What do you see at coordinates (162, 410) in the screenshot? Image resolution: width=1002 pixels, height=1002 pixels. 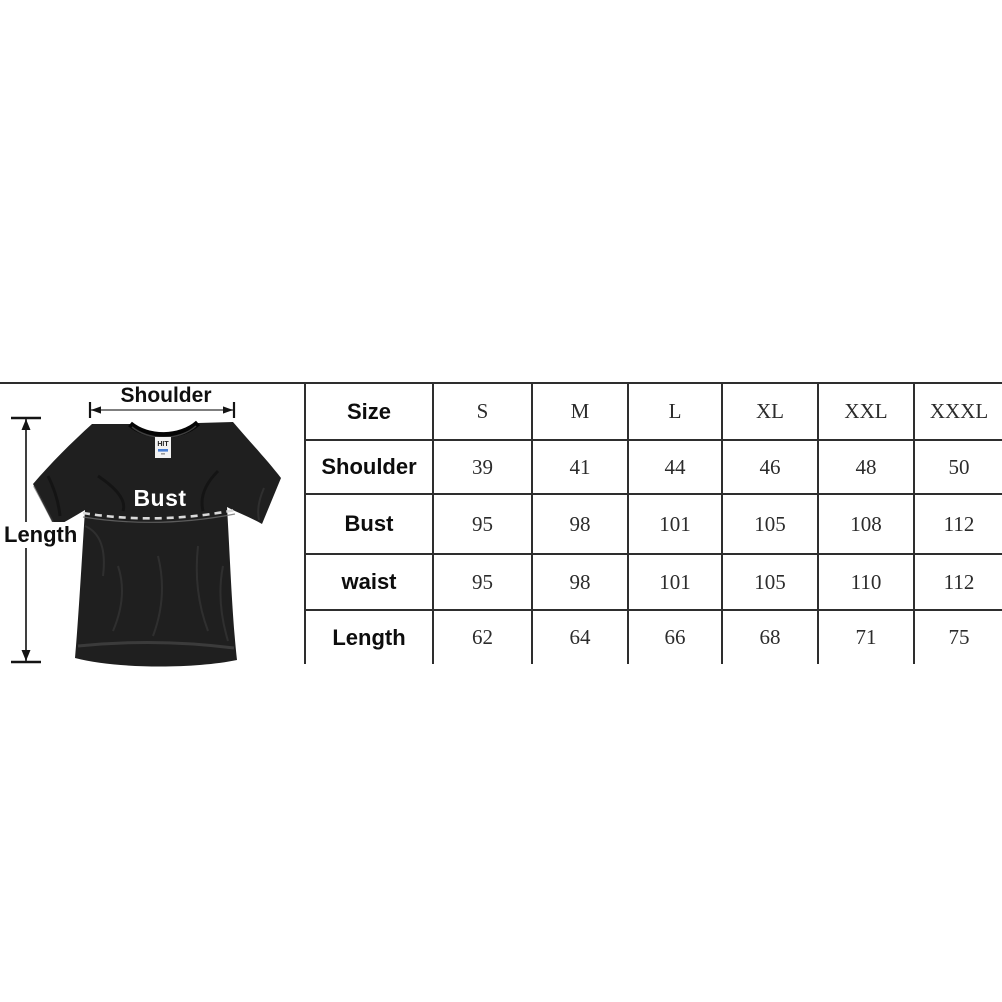 I see `shoulder-dimension-arrow` at bounding box center [162, 410].